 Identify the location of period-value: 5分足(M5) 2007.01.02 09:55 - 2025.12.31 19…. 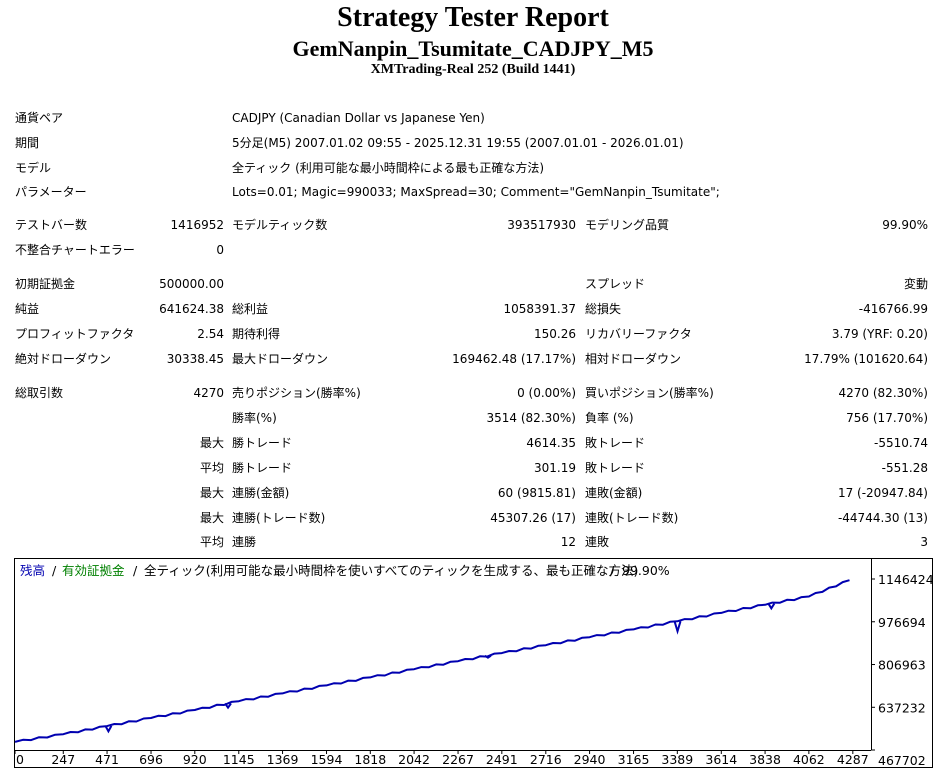
(458, 143).